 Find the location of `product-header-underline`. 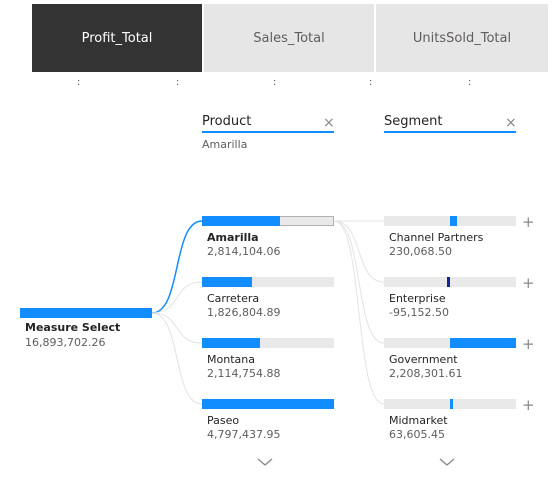

product-header-underline is located at coordinates (268, 132).